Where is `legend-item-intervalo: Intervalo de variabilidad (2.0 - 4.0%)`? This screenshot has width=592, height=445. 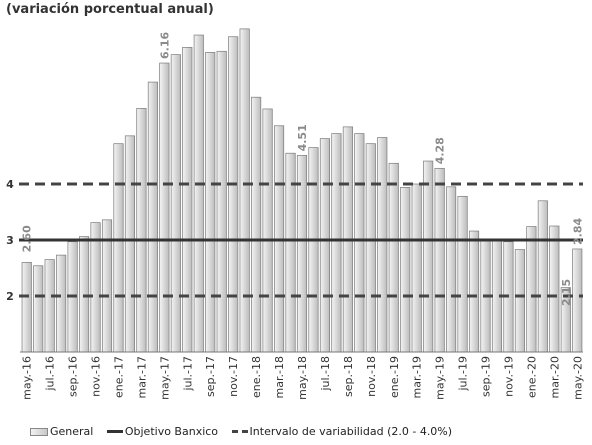
legend-item-intervalo: Intervalo de variabilidad (2.0 - 4.0%) is located at coordinates (342, 431).